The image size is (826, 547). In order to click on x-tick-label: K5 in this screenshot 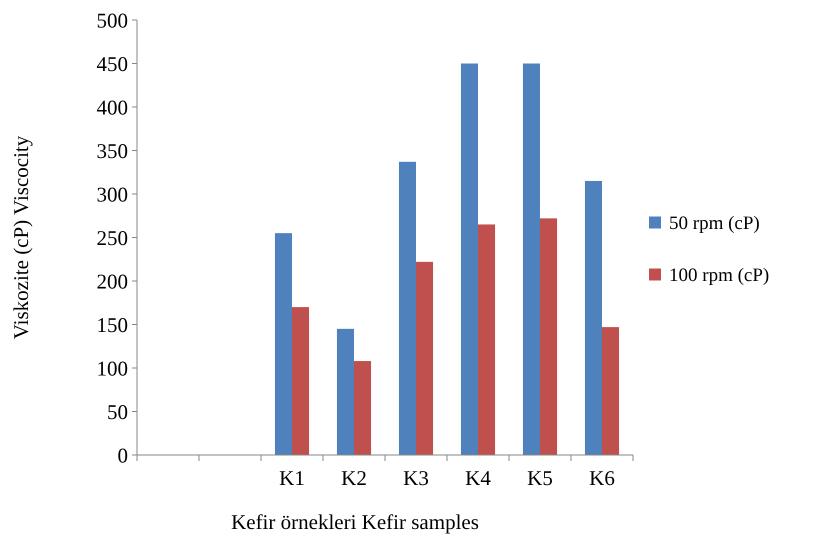, I will do `click(540, 478)`.